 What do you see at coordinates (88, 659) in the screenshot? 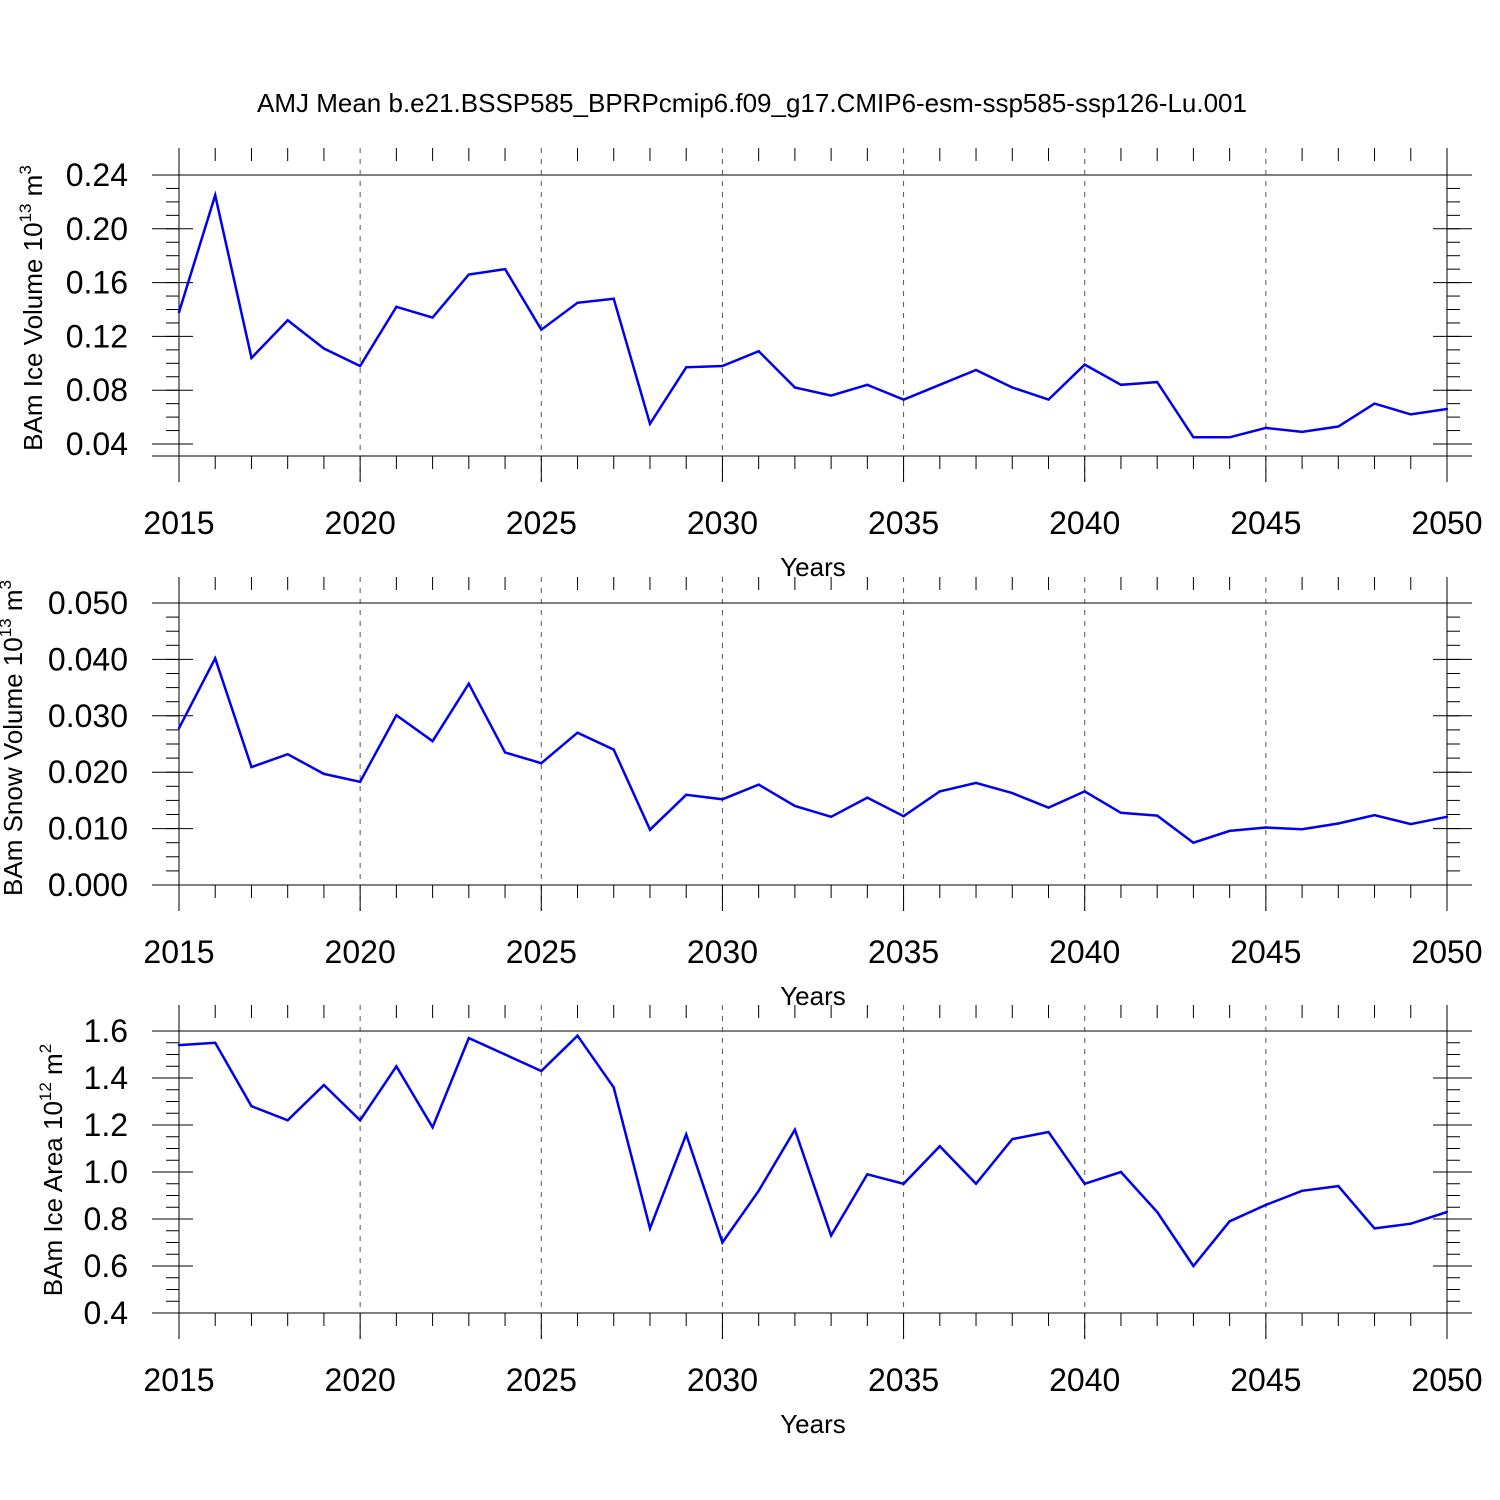
I see `y-tick-label: 0.040` at bounding box center [88, 659].